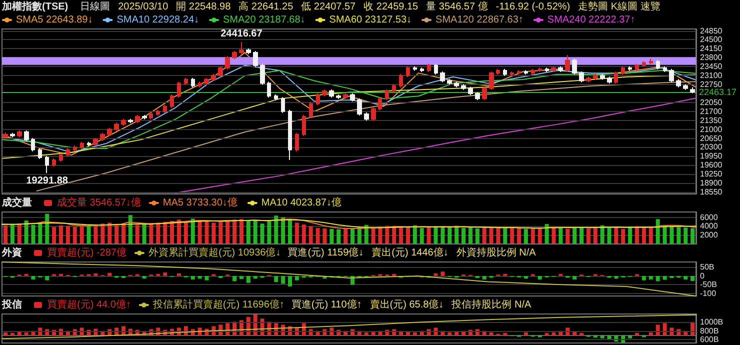 This screenshot has height=345, width=740. Describe the element at coordinates (89, 304) in the screenshot. I see `legend-label: 買賣超(元) 44.0億↑` at that location.